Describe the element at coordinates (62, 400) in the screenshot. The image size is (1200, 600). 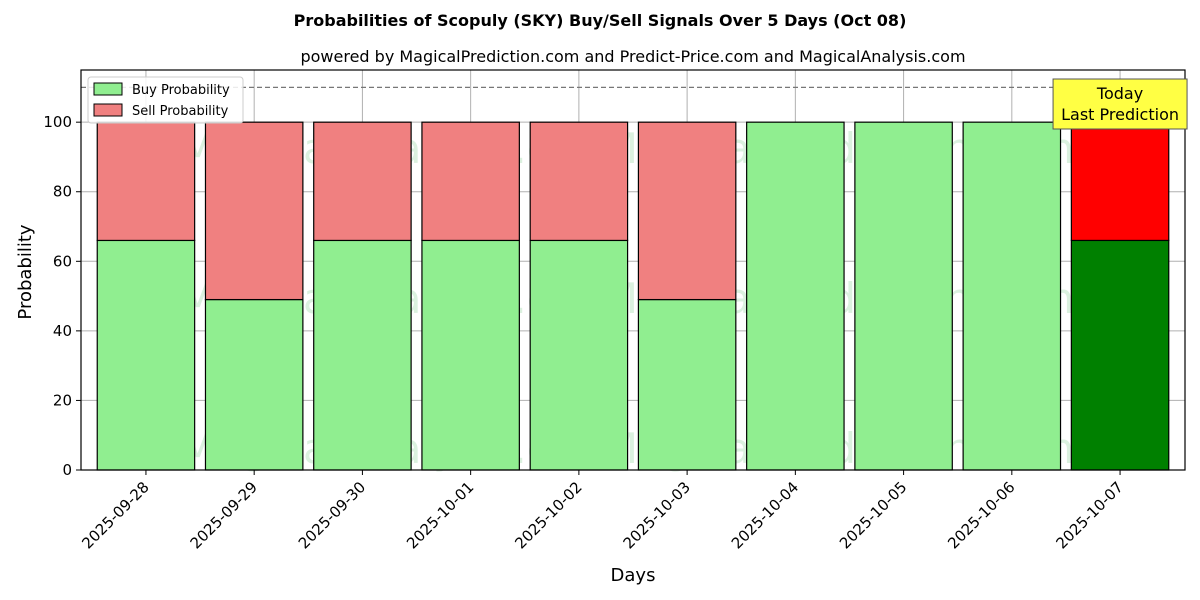
I see `y-tick-label: 20` at that location.